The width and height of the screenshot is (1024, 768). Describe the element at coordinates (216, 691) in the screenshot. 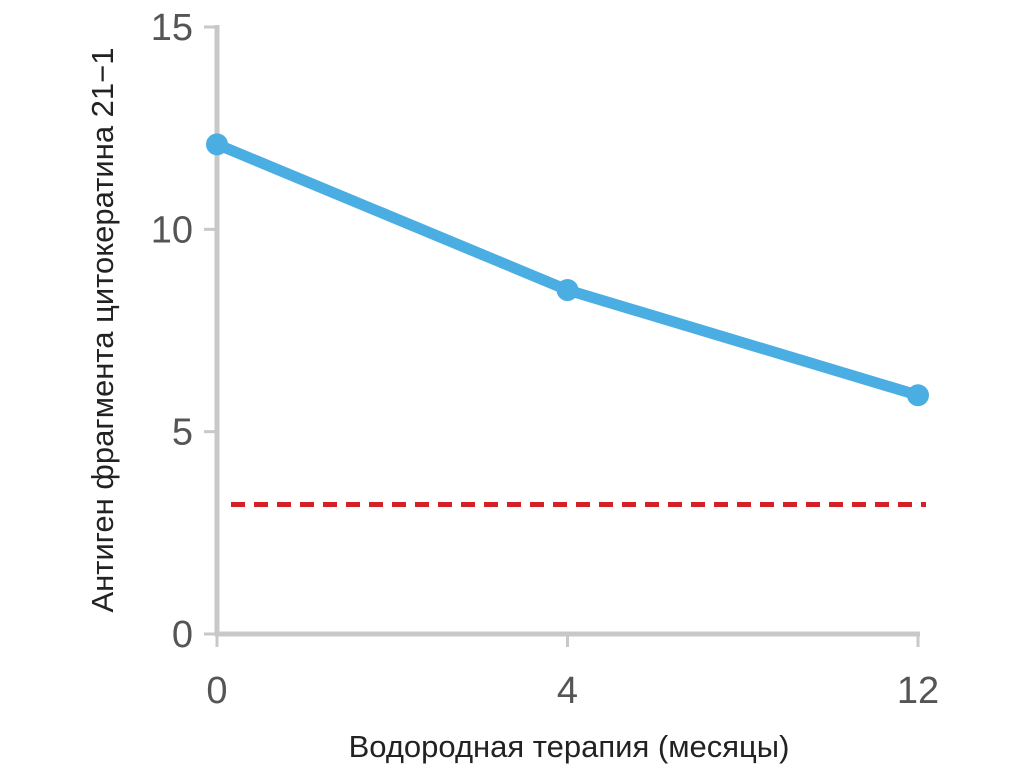

I see `x-tick-label: 0` at that location.